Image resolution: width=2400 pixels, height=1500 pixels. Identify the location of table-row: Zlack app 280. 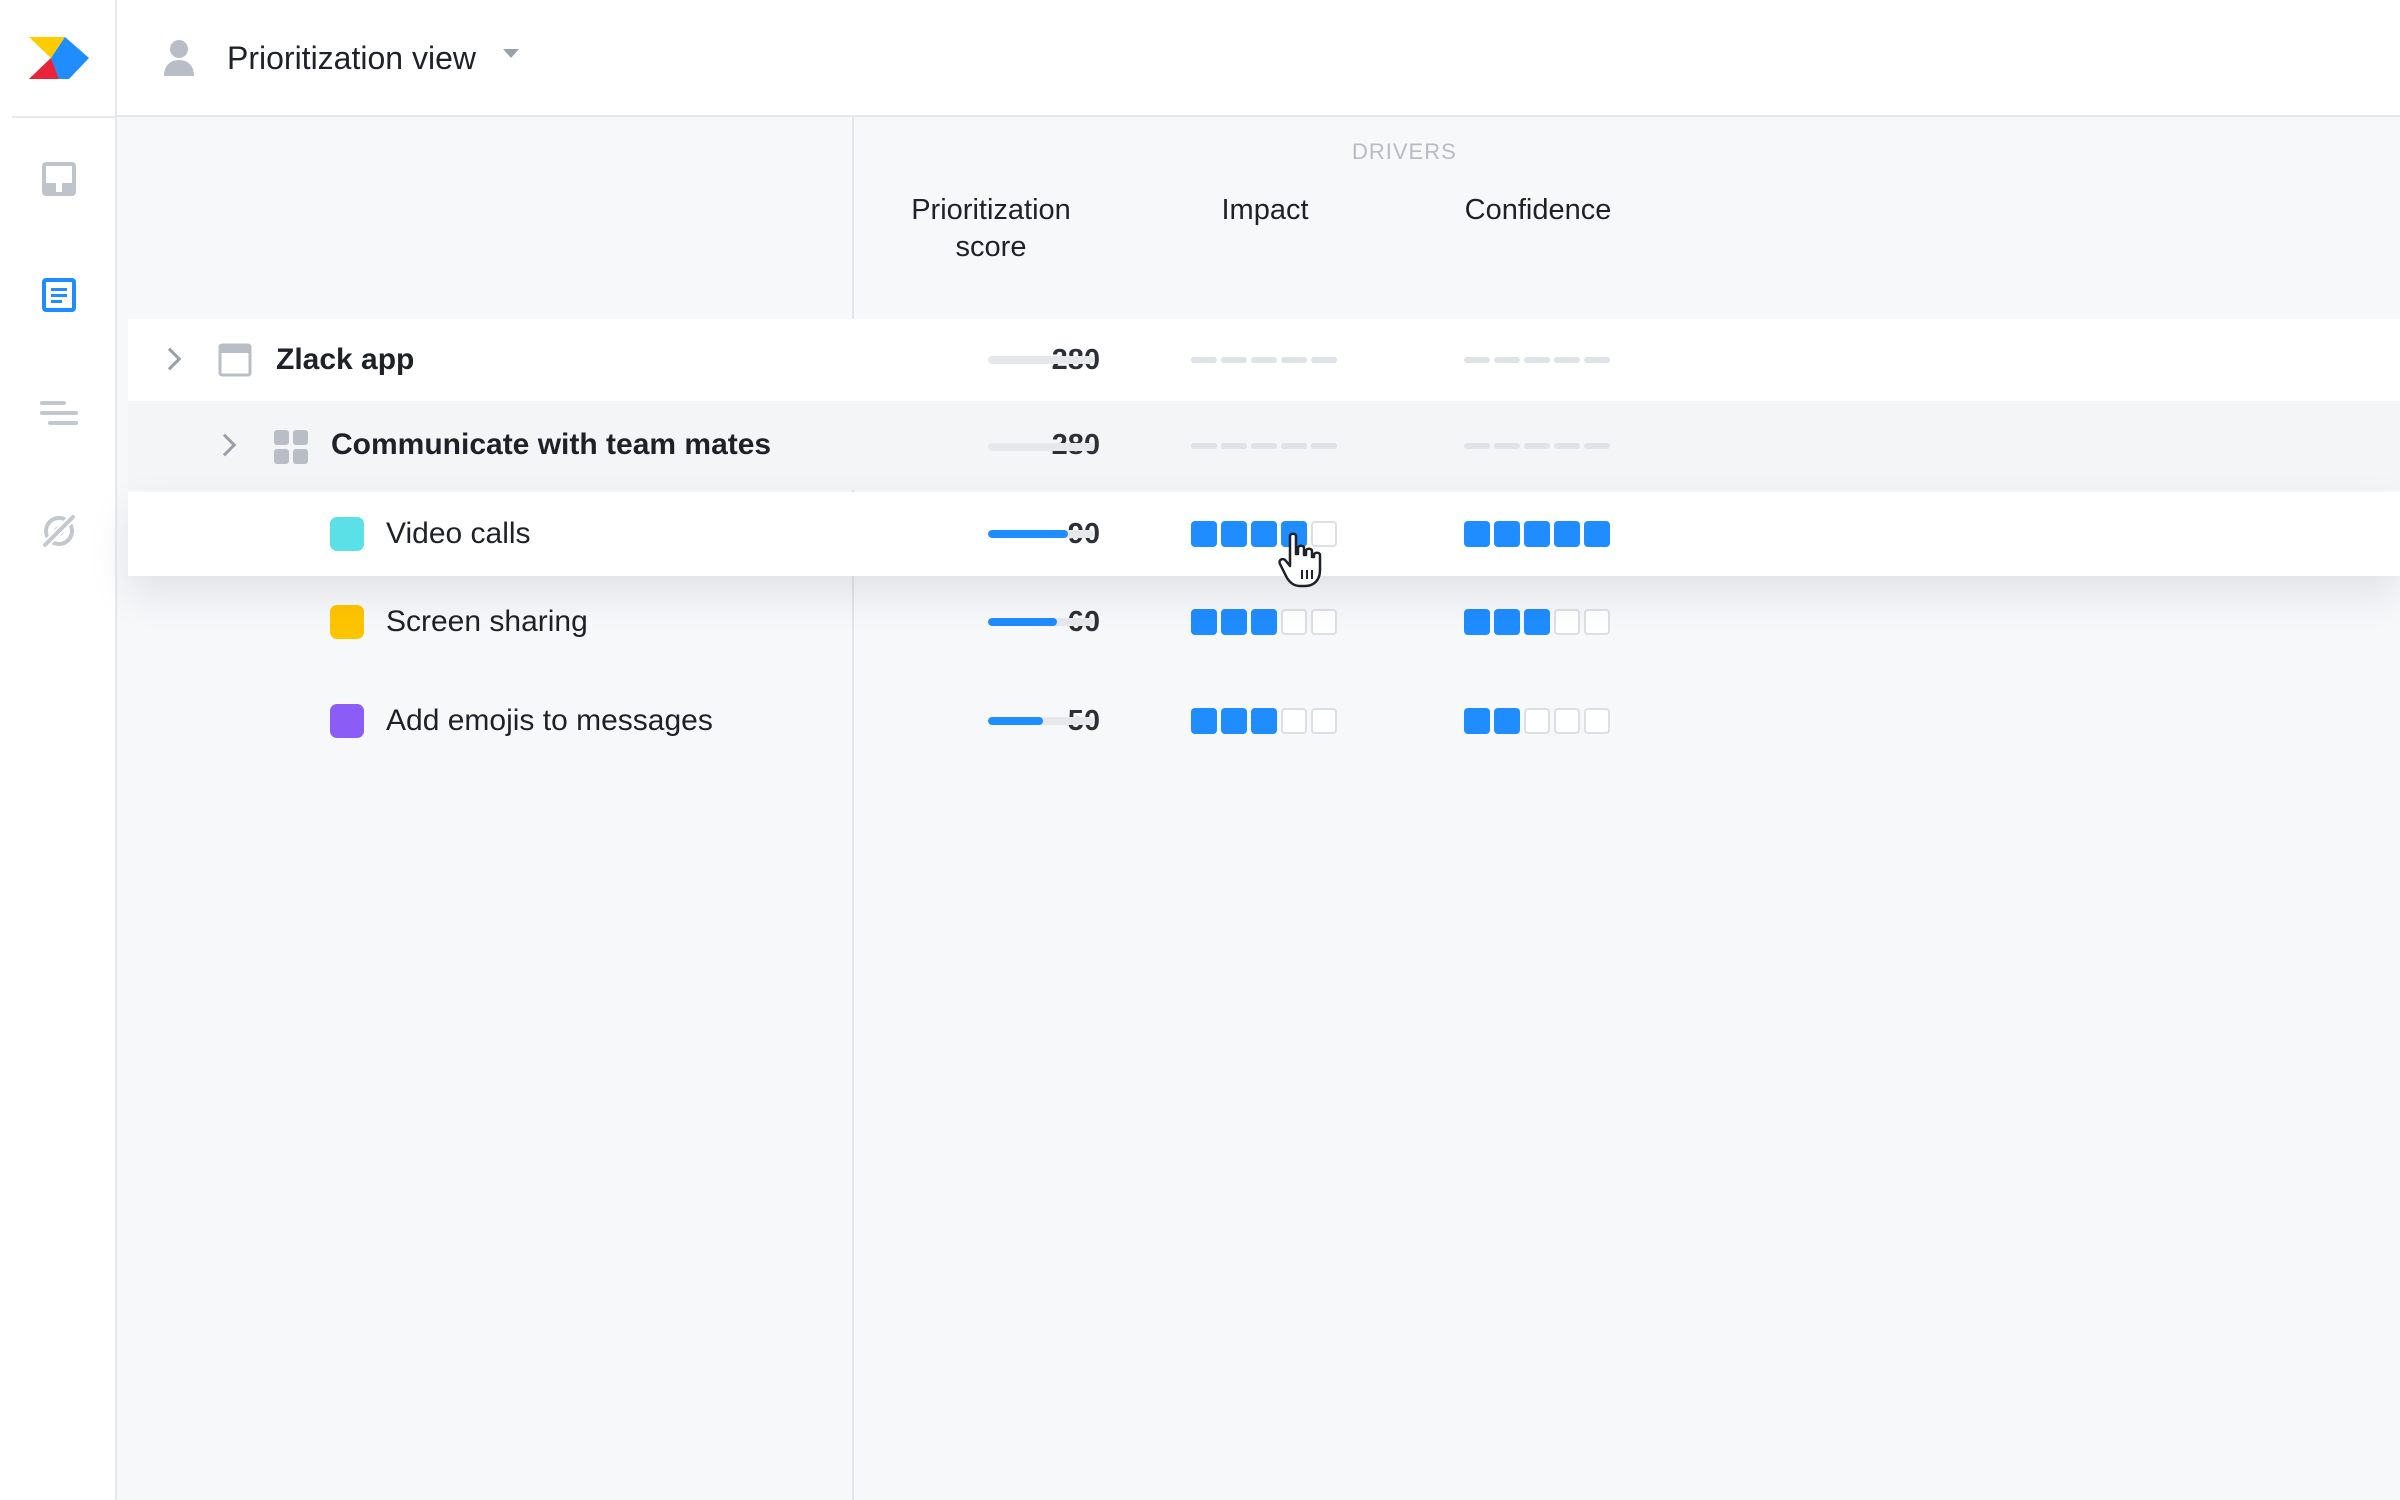
(1264, 360).